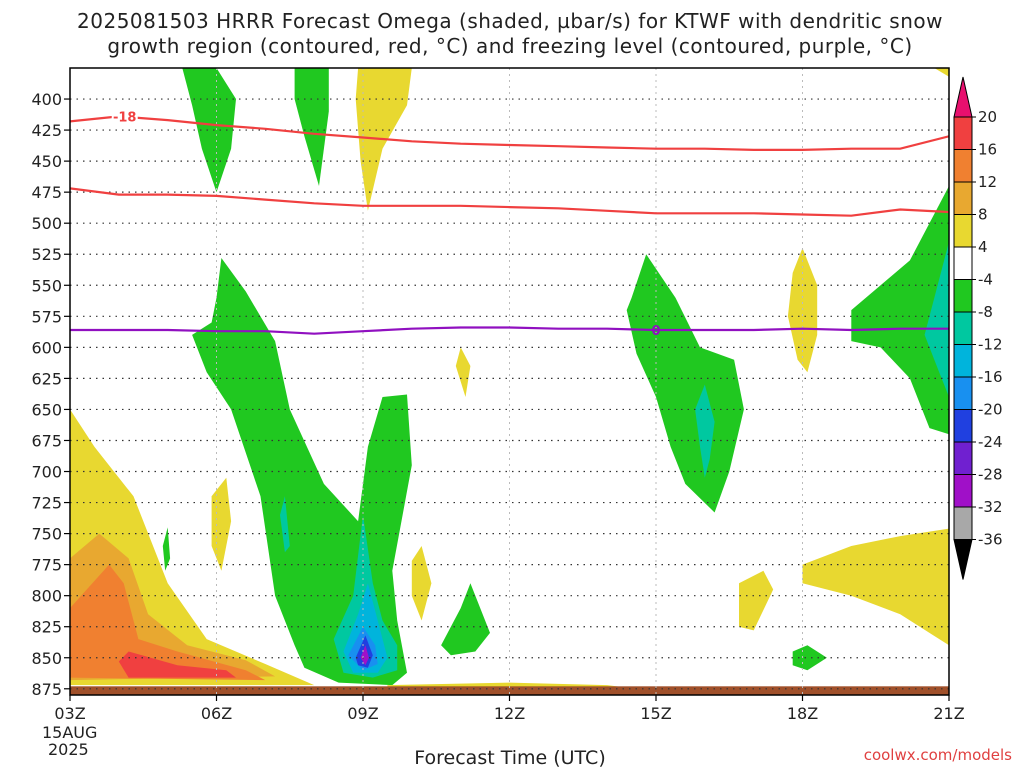 This screenshot has width=1024, height=768. What do you see at coordinates (985, 280) in the screenshot?
I see `colorbar-label-5: -4` at bounding box center [985, 280].